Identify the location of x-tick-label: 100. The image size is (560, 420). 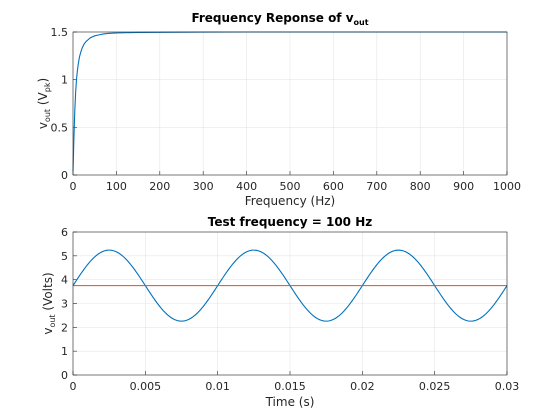
(116, 186).